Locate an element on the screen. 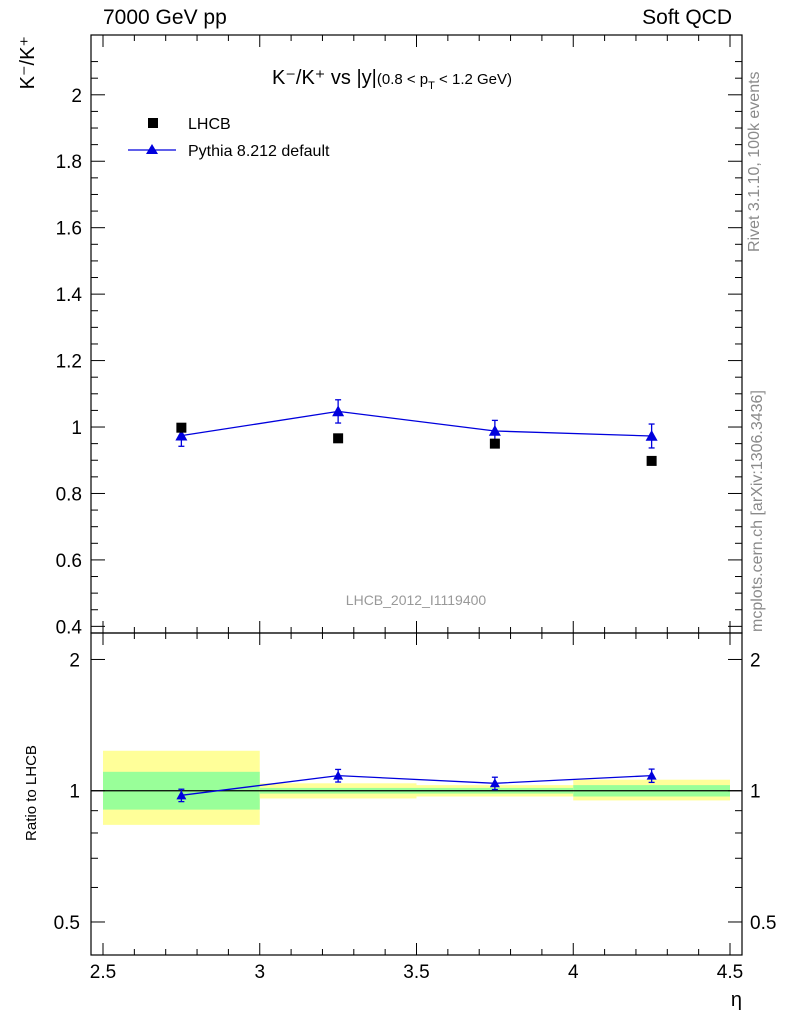  x-tick-label: 4 is located at coordinates (573, 972).